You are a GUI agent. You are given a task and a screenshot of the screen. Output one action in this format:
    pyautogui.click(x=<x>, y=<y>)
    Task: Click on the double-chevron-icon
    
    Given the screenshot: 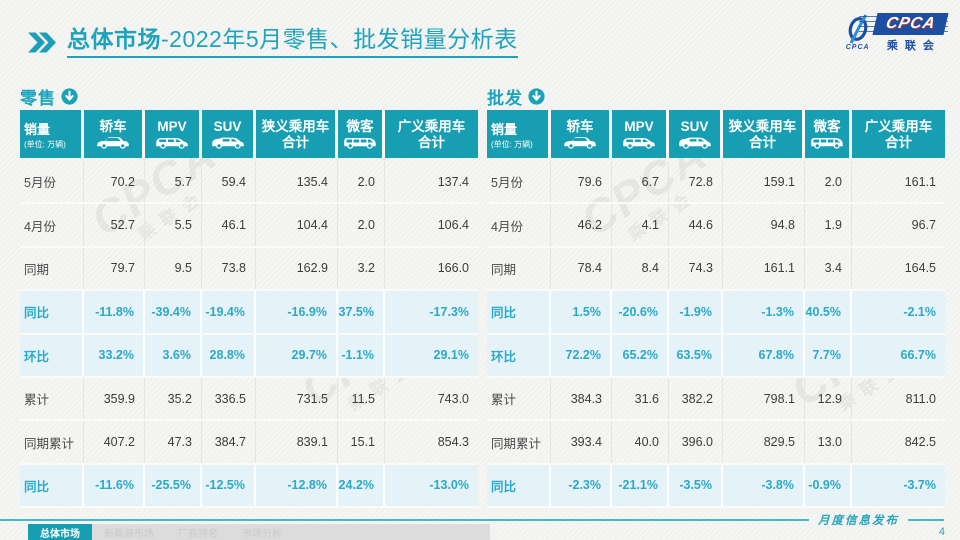 What is the action you would take?
    pyautogui.click(x=43, y=42)
    